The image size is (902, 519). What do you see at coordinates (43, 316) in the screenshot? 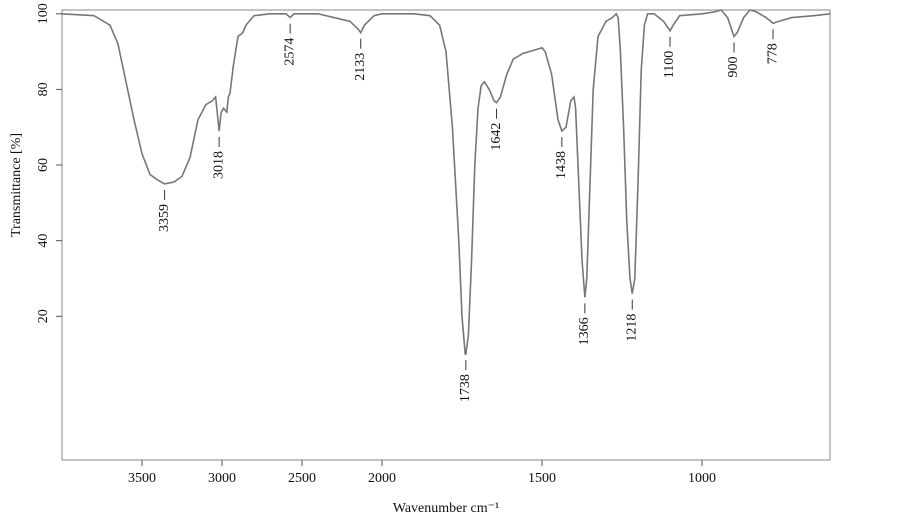
I see `y-tick-label: 20` at bounding box center [43, 316].